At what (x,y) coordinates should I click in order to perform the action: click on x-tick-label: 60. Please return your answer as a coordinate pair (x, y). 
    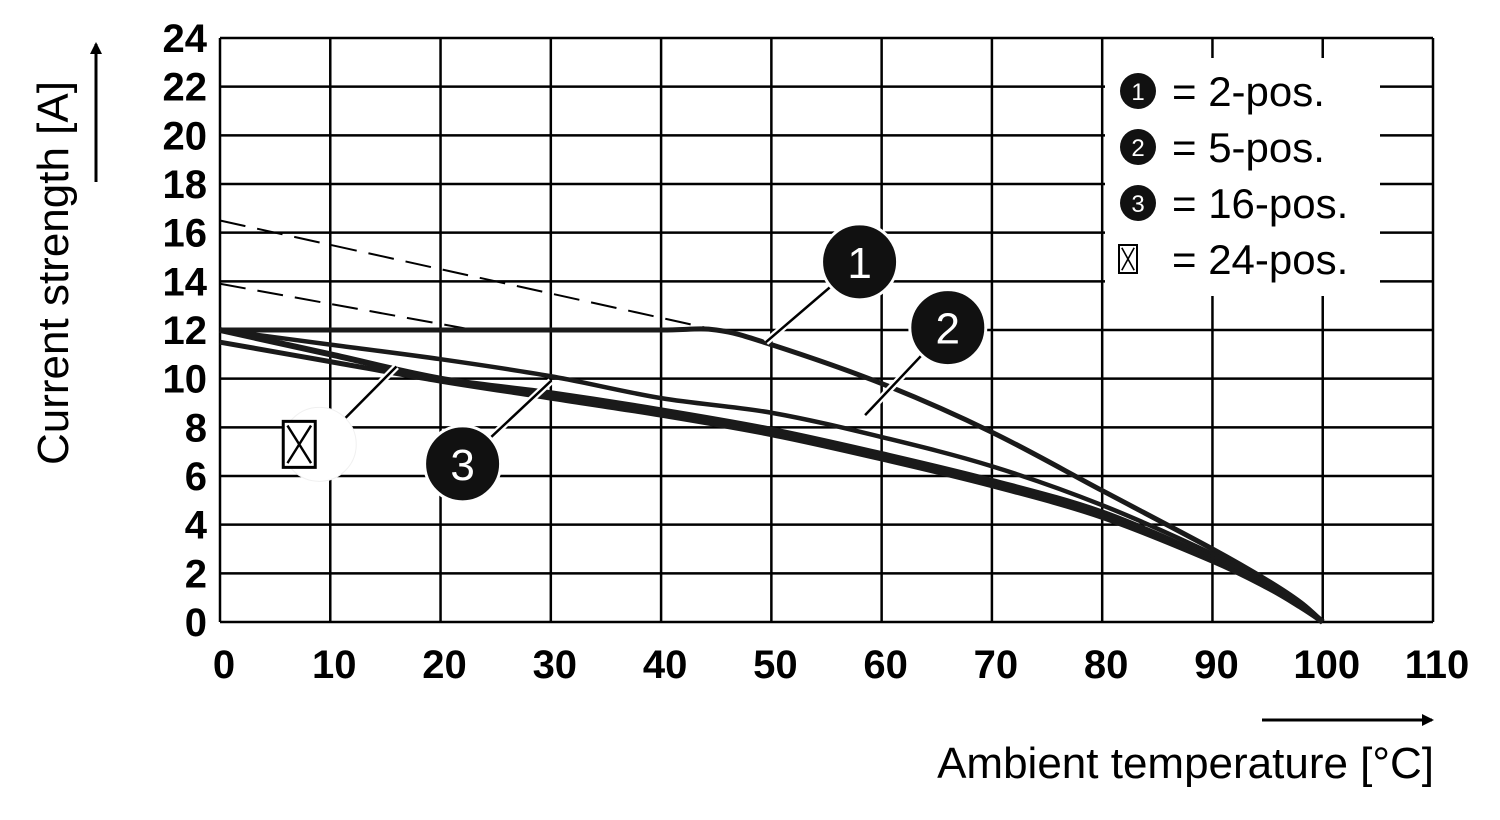
    Looking at the image, I should click on (885, 665).